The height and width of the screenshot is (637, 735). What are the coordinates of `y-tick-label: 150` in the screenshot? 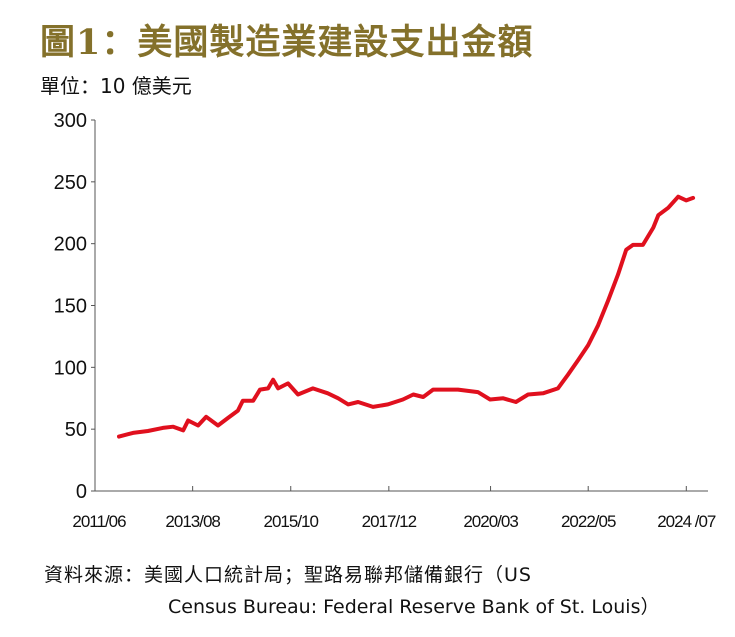 It's located at (70, 307).